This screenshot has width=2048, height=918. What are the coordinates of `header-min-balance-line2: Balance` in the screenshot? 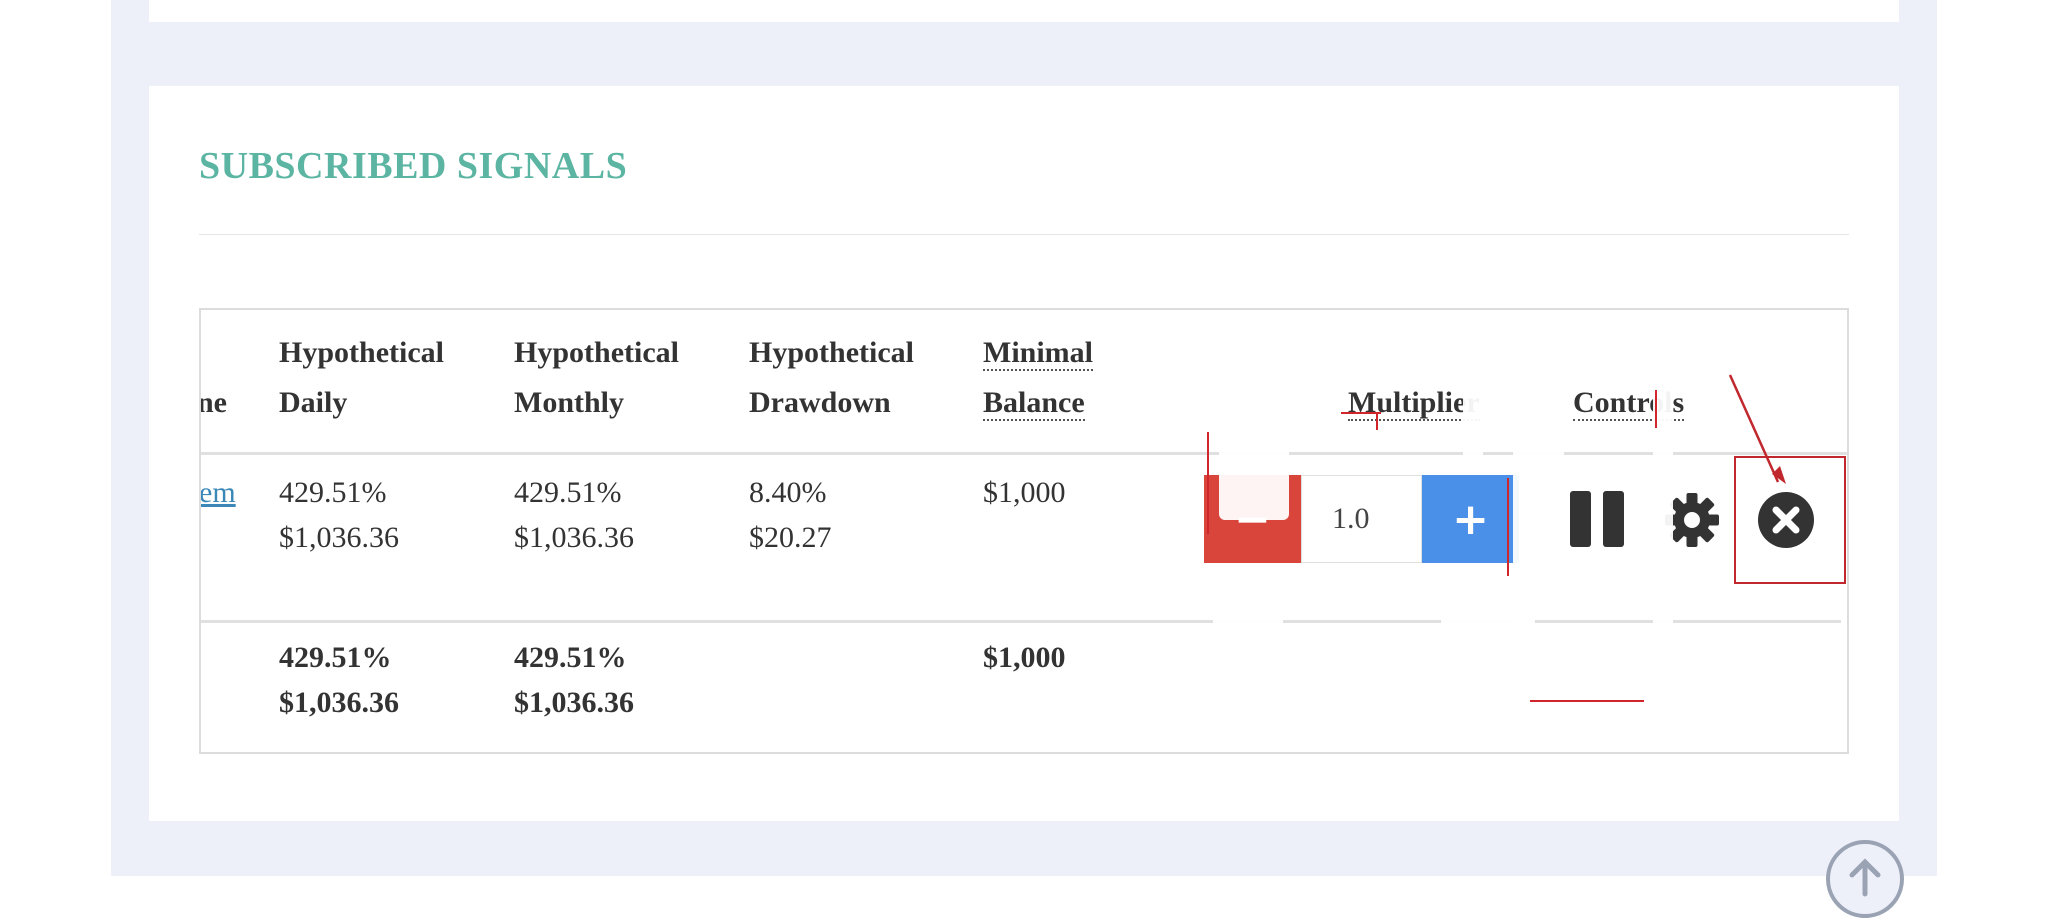 It's located at (1034, 402).